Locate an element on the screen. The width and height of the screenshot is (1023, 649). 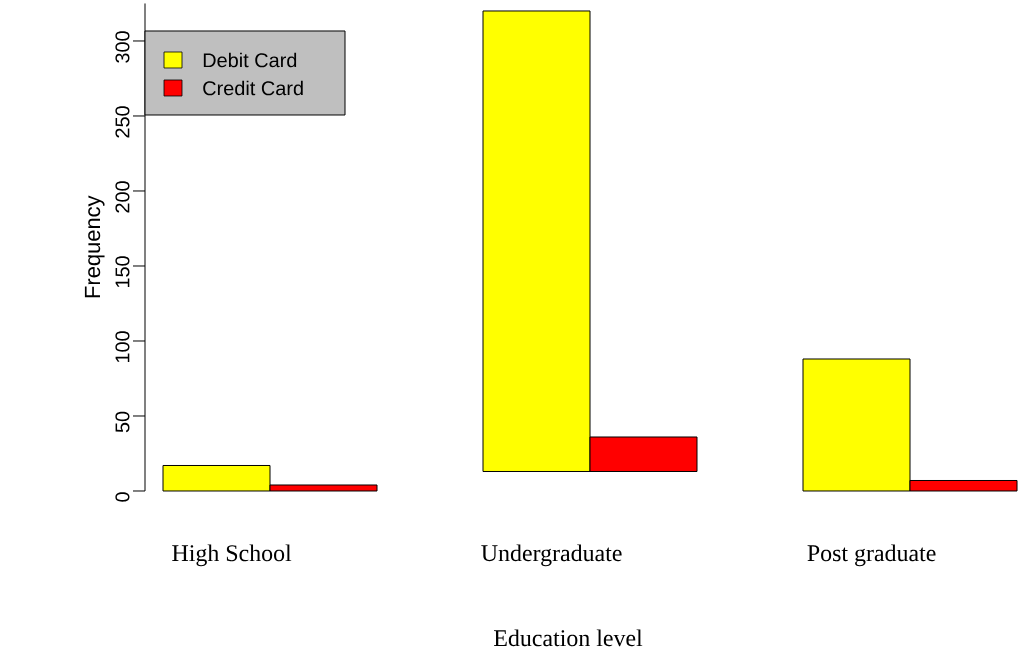
y-tick-label: 100 is located at coordinates (122, 347).